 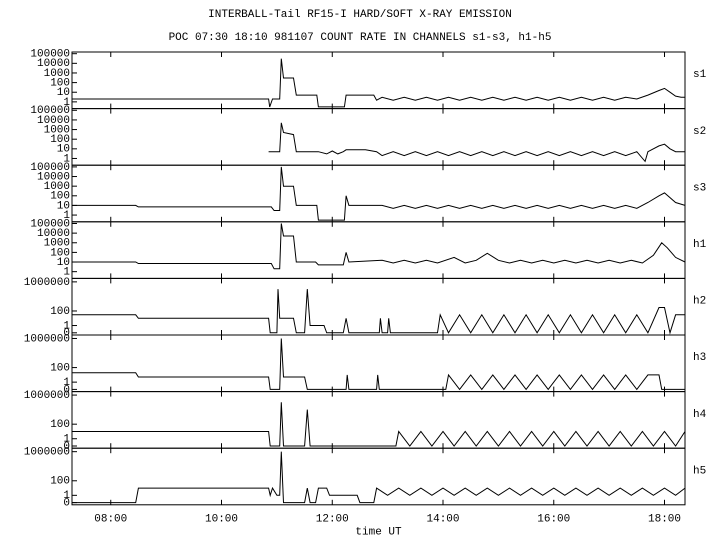 I want to click on panel-label: h5, so click(x=699, y=471).